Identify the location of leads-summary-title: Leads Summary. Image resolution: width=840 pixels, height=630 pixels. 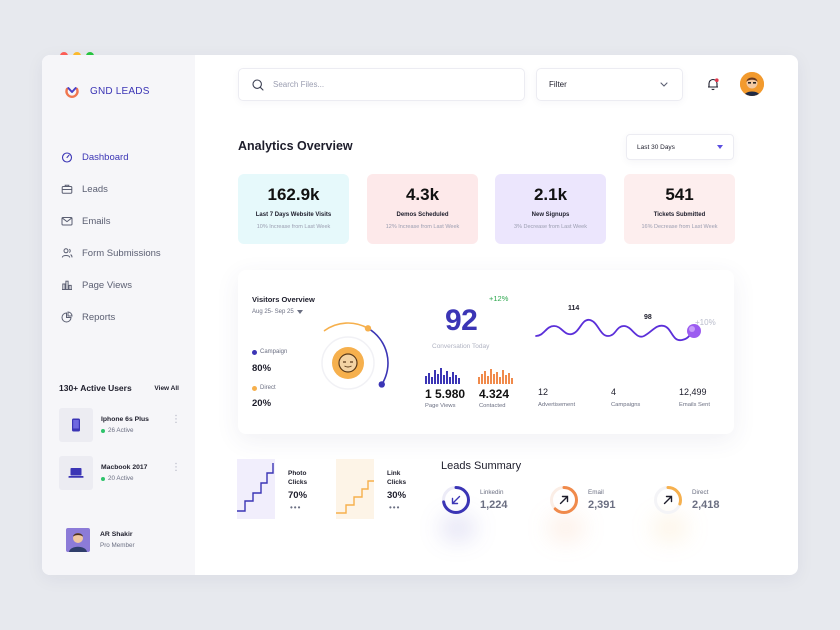
(481, 466).